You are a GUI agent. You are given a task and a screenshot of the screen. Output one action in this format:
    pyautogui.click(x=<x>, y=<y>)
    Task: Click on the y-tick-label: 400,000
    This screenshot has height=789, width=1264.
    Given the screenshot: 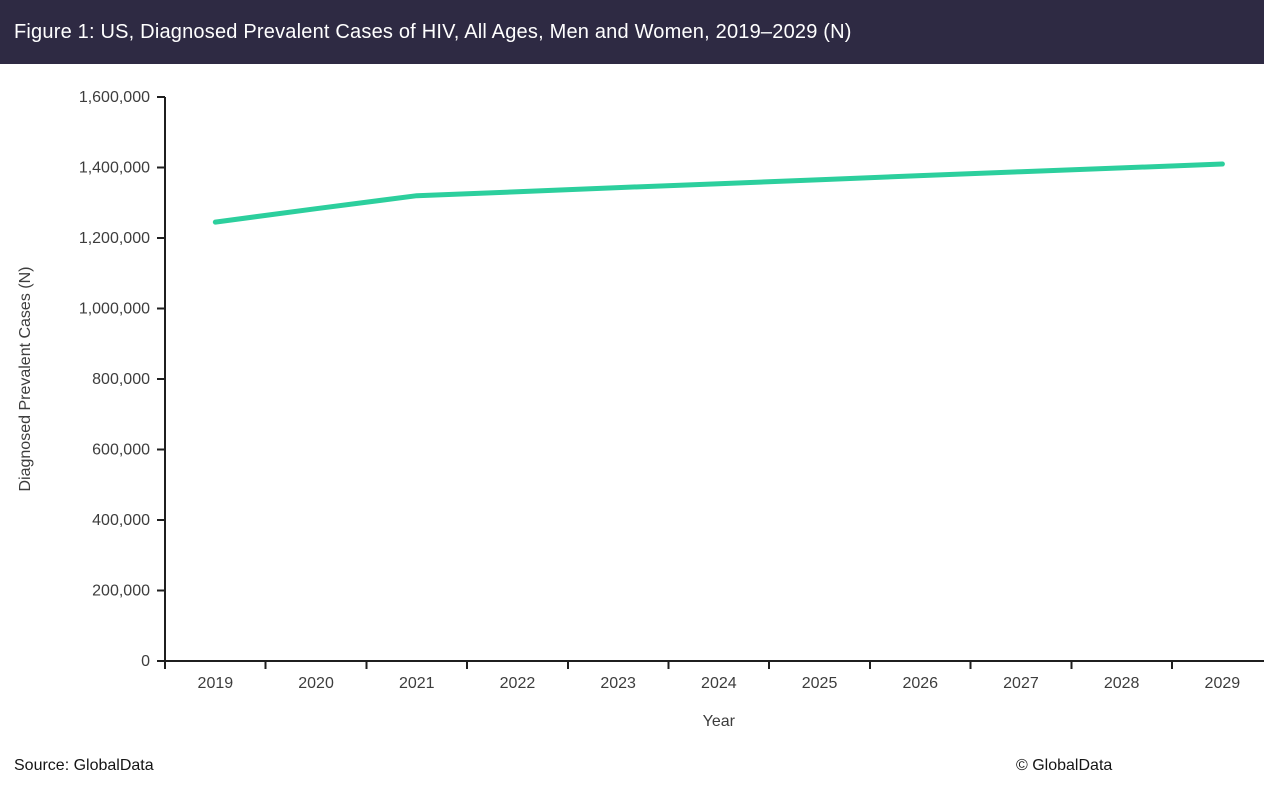 What is the action you would take?
    pyautogui.click(x=121, y=520)
    